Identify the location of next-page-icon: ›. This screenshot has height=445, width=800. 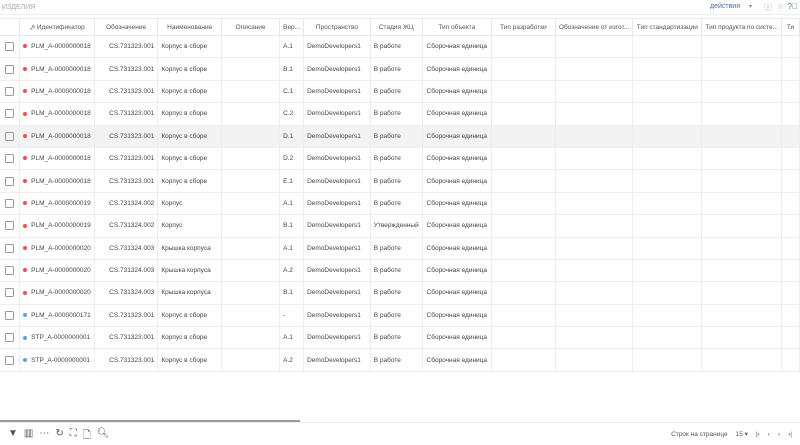
(779, 434).